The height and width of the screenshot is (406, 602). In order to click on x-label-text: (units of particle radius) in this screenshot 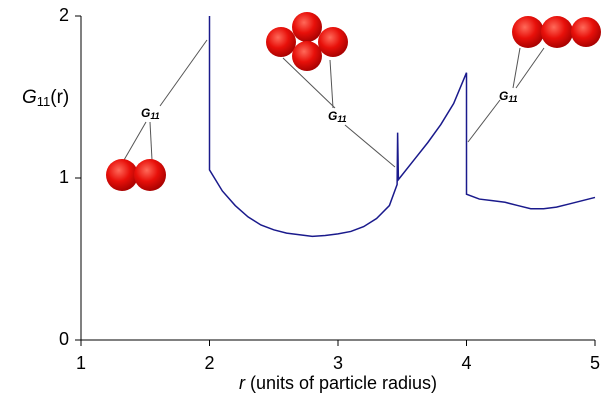, I will do `click(343, 383)`.